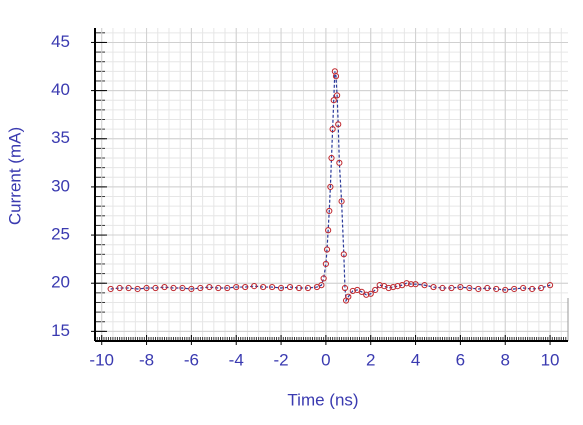 The height and width of the screenshot is (425, 583). I want to click on y-axis-title: Current (mA), so click(14, 176).